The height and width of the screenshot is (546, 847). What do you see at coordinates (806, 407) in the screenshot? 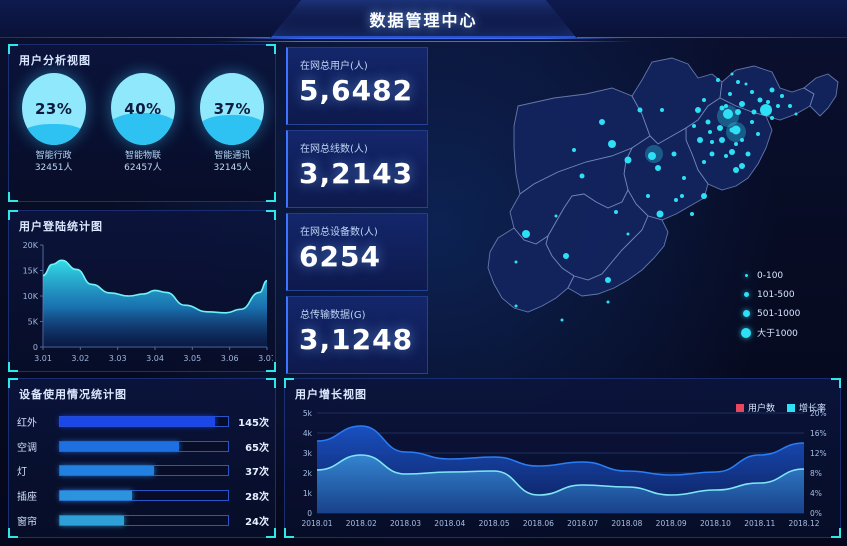
I see `legend-item: 增长率` at bounding box center [806, 407].